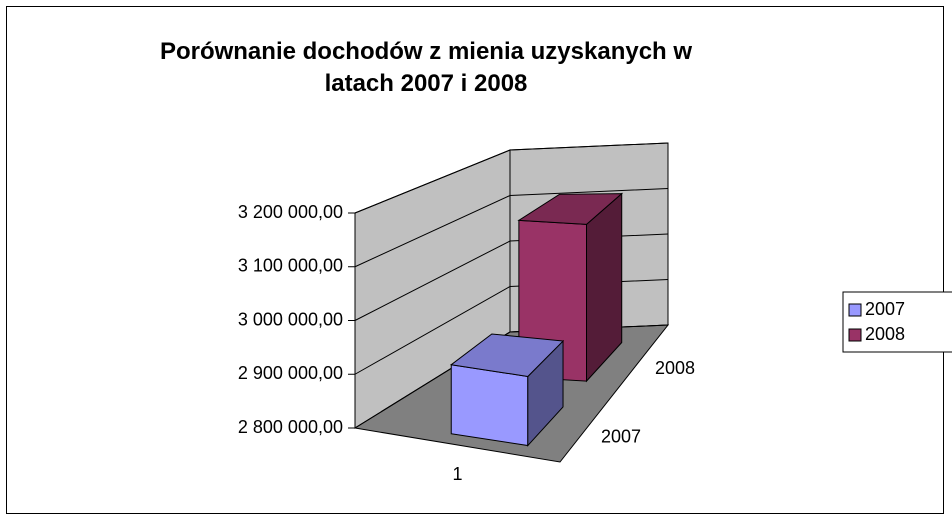 The width and height of the screenshot is (952, 522). Describe the element at coordinates (290, 373) in the screenshot. I see `y-tick-label: 2 900 000,00` at that location.